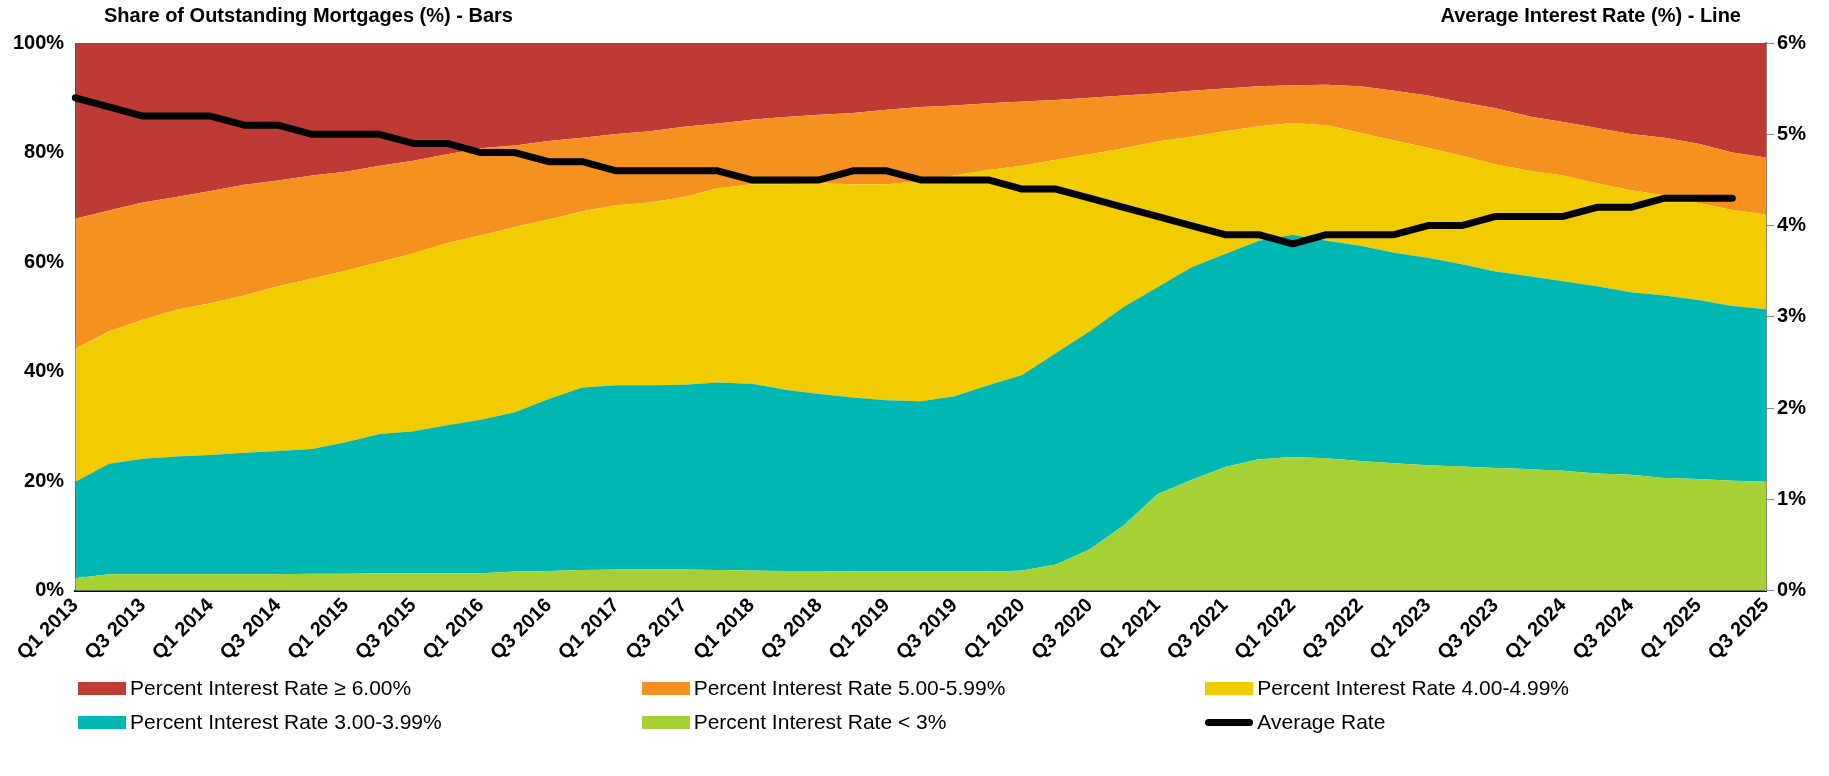  I want to click on legend-label: Percent Interest Rate 5.00-5.99%, so click(849, 688).